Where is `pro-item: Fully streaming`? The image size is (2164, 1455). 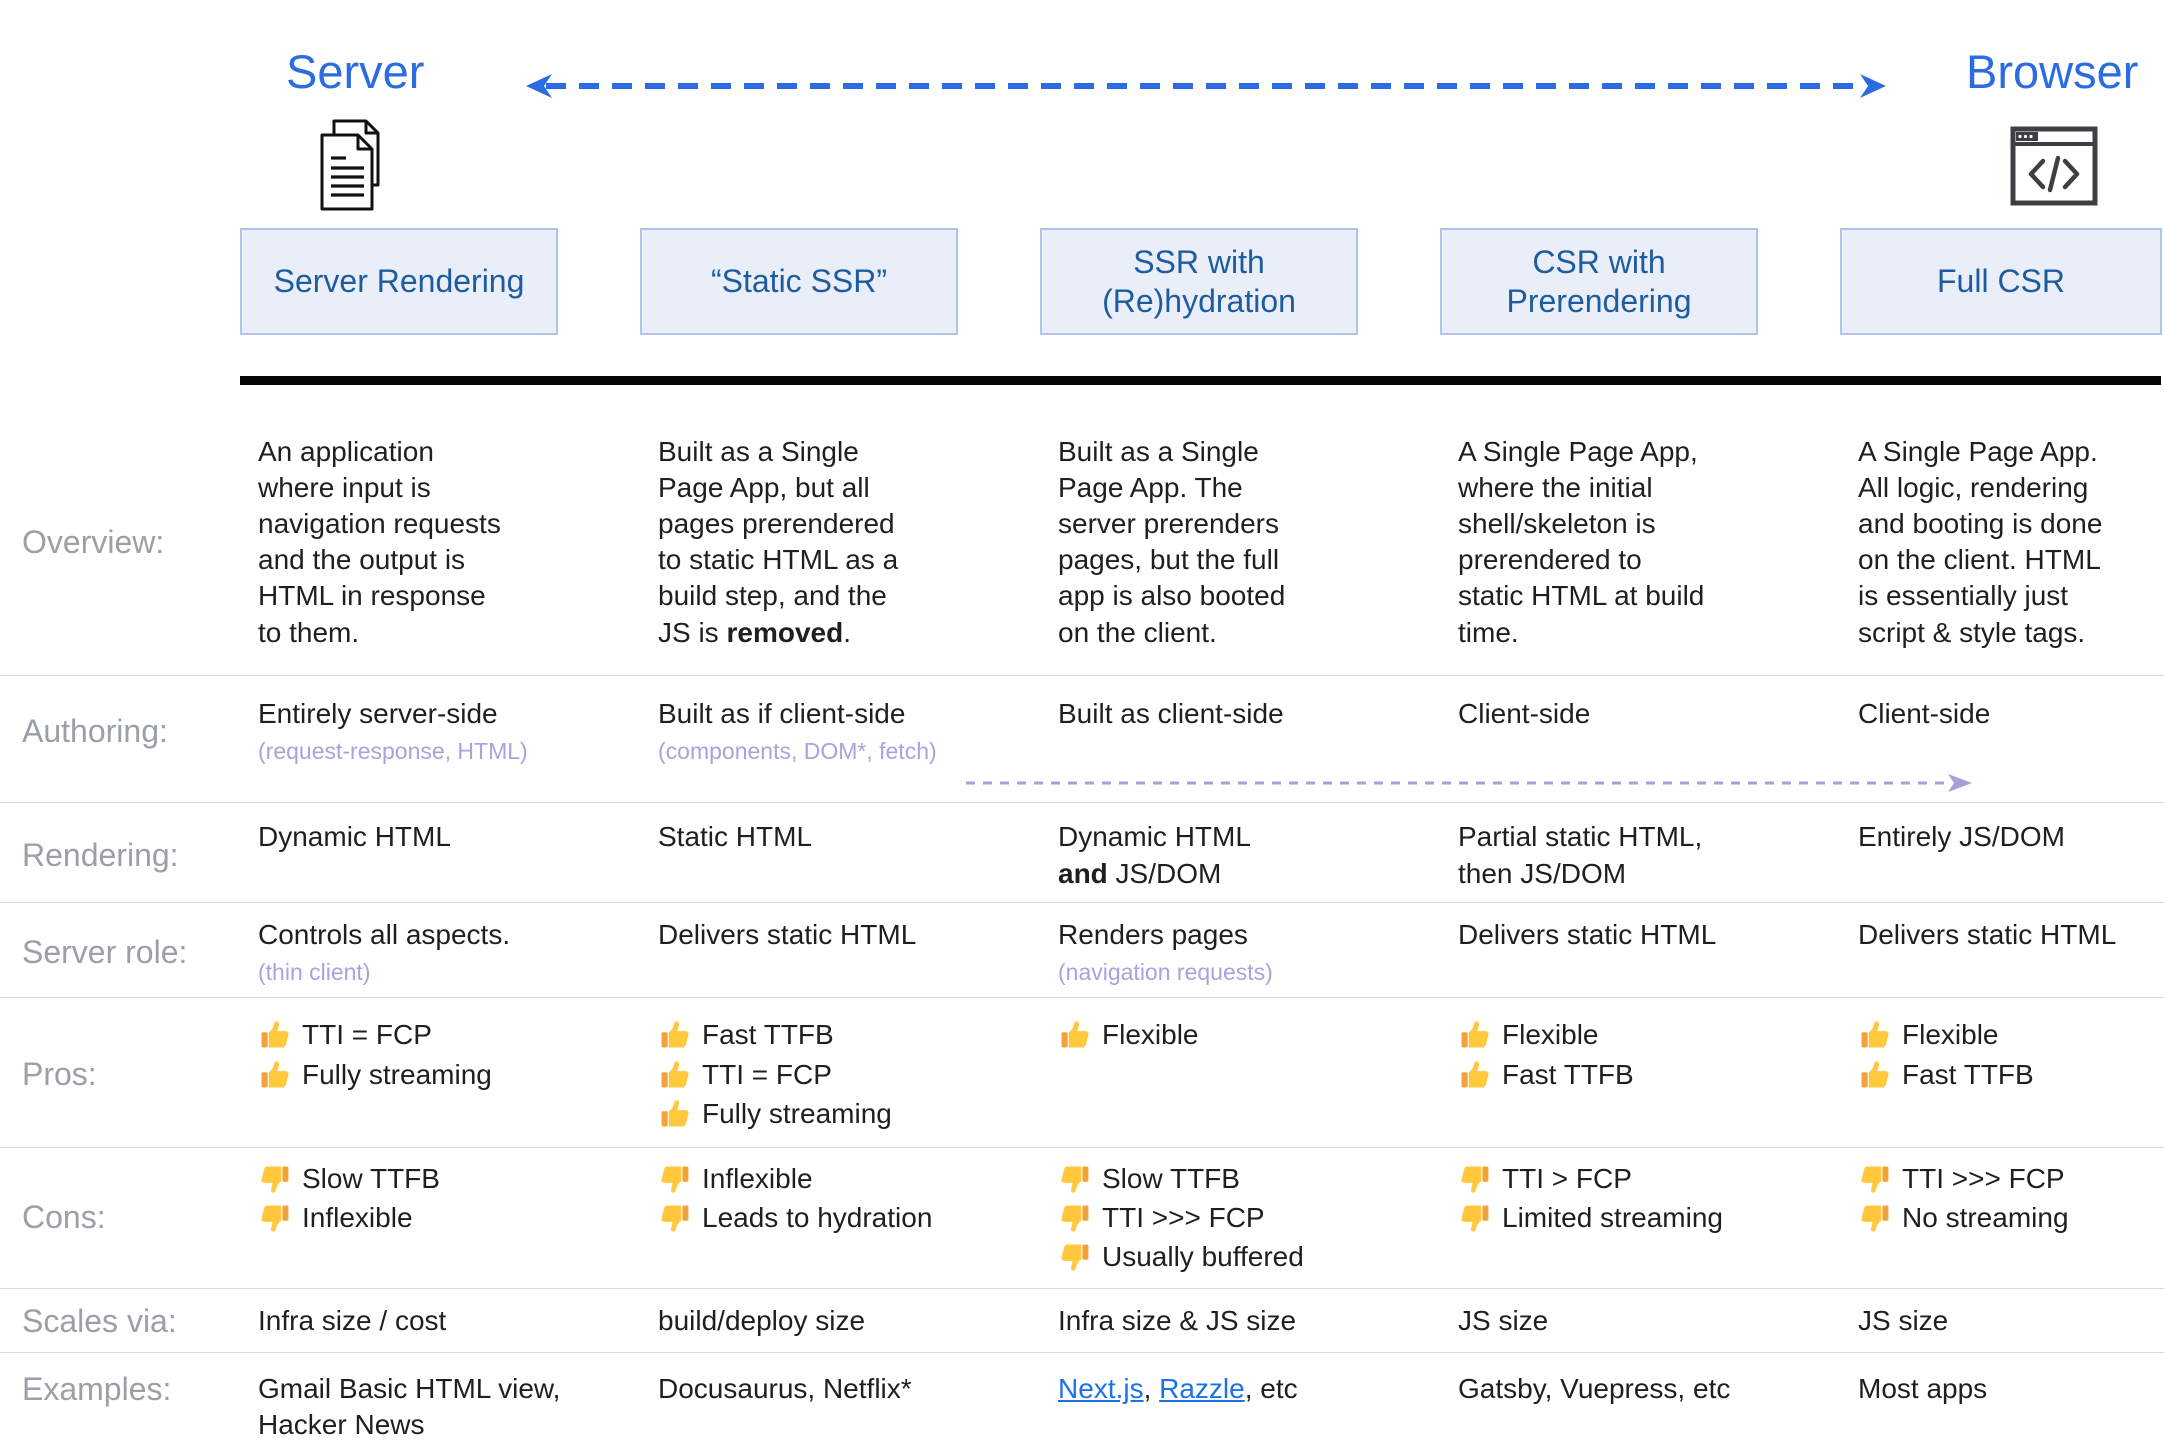
pro-item: Fully streaming is located at coordinates (437, 1075).